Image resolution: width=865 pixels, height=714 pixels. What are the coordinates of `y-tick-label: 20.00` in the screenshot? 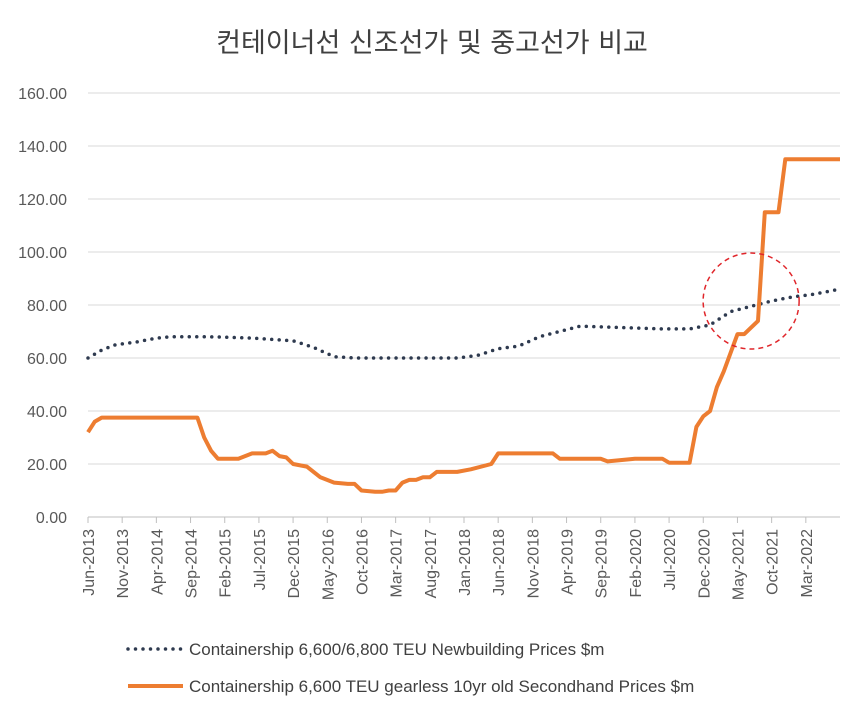 It's located at (47, 465).